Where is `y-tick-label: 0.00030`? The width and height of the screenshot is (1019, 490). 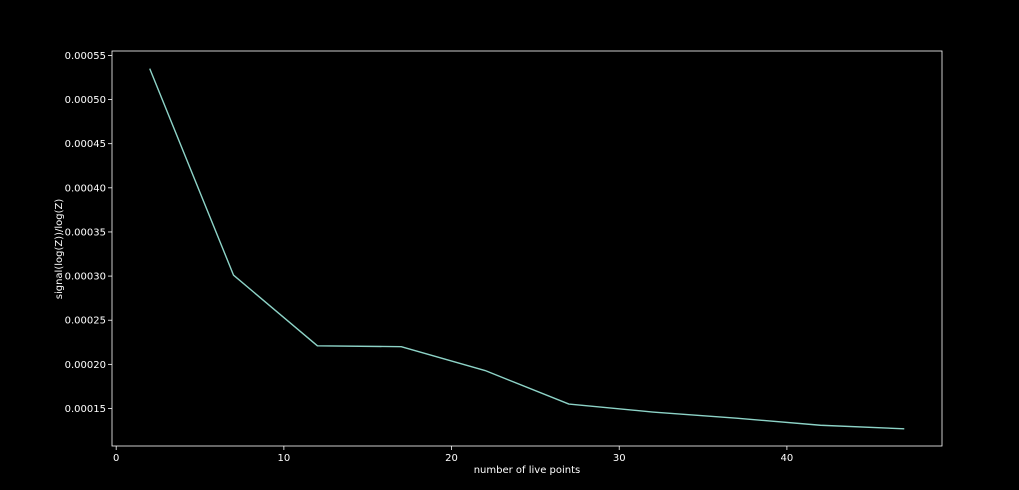 y-tick-label: 0.00030 is located at coordinates (85, 277).